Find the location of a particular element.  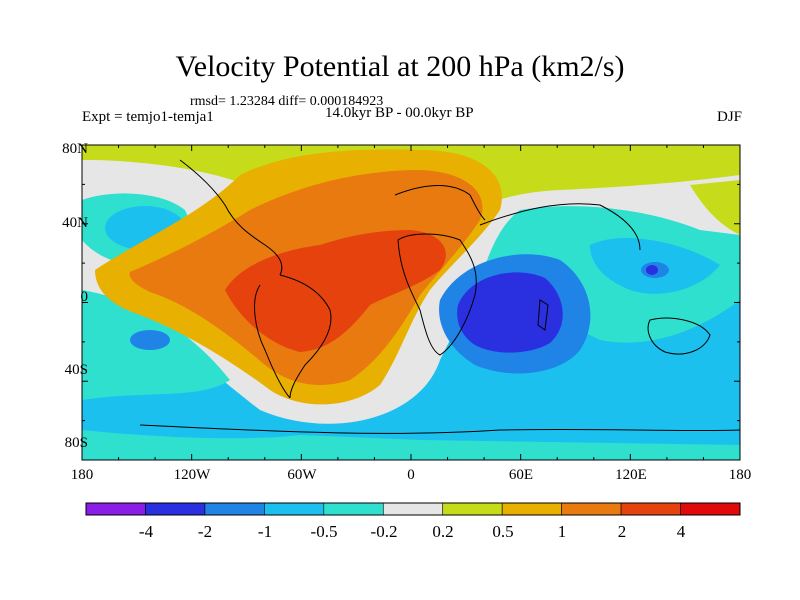

colorbar-label: 0.2 is located at coordinates (443, 531).